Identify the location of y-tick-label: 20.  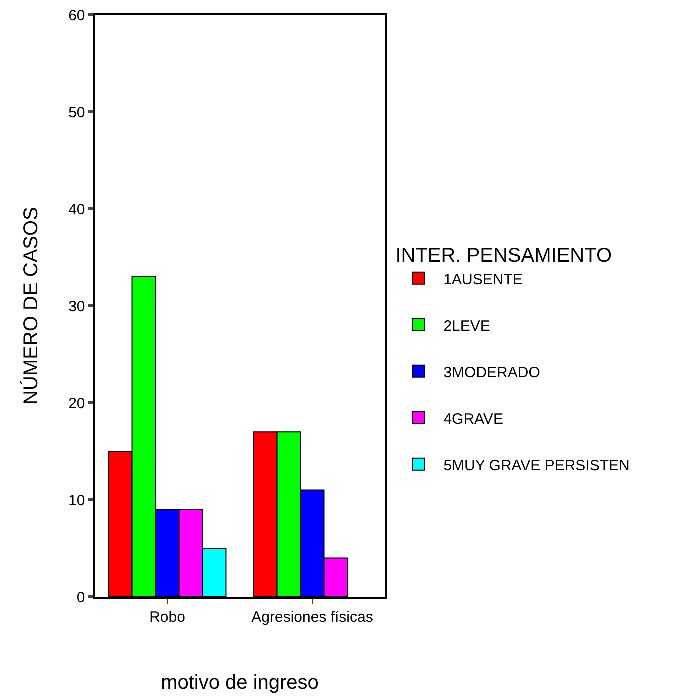
(77, 403).